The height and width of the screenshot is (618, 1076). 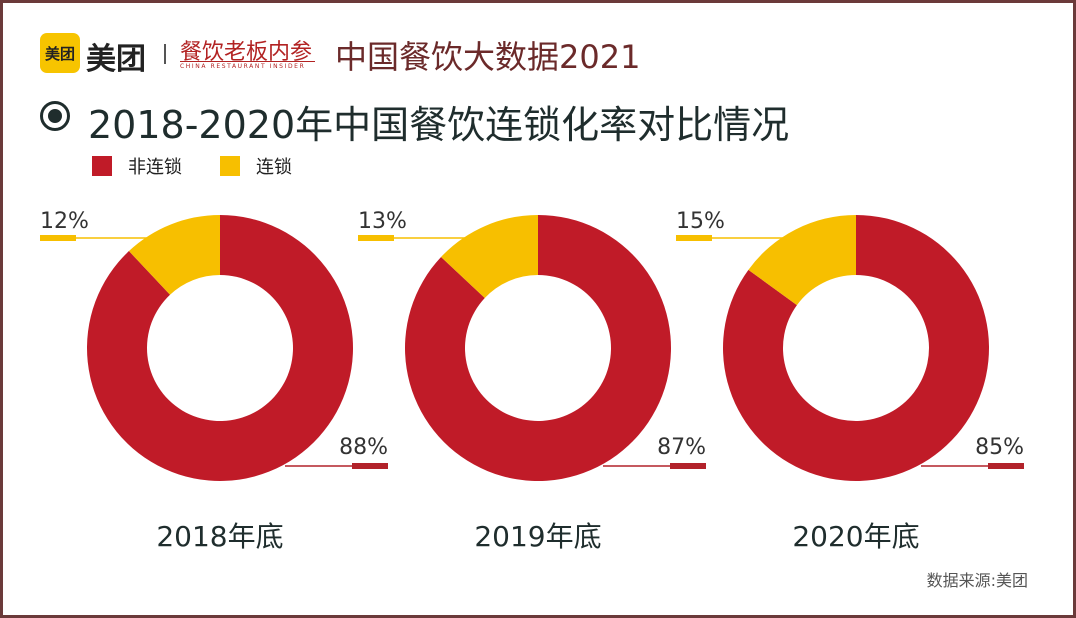 I want to click on legend-item-non-chain: 非连锁, so click(x=137, y=166).